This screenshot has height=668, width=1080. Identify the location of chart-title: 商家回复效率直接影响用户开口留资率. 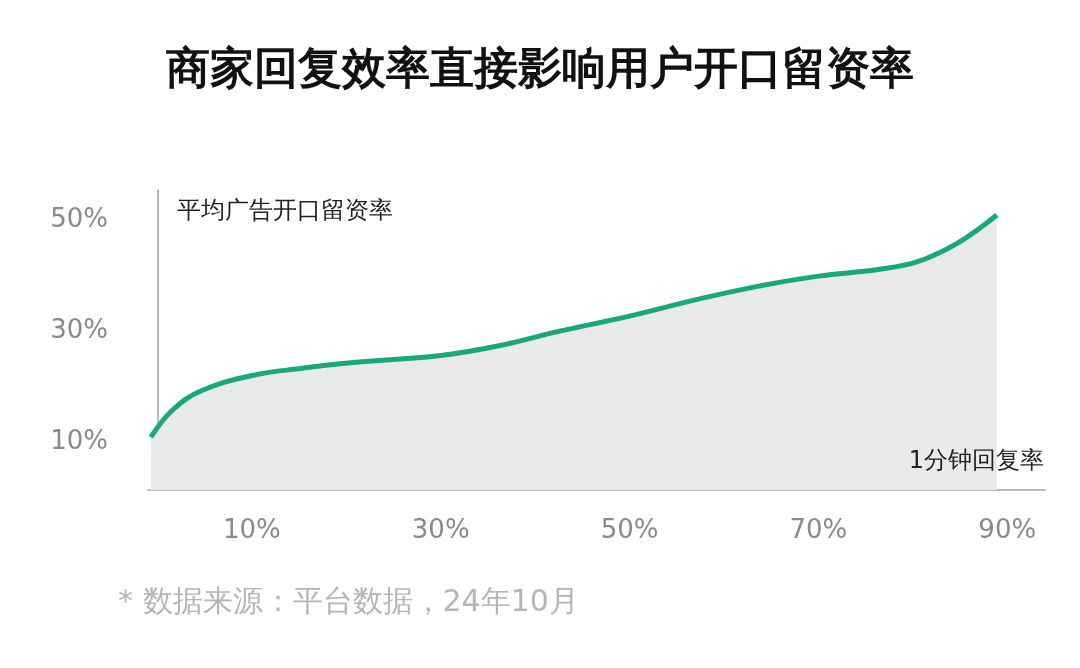
(540, 67).